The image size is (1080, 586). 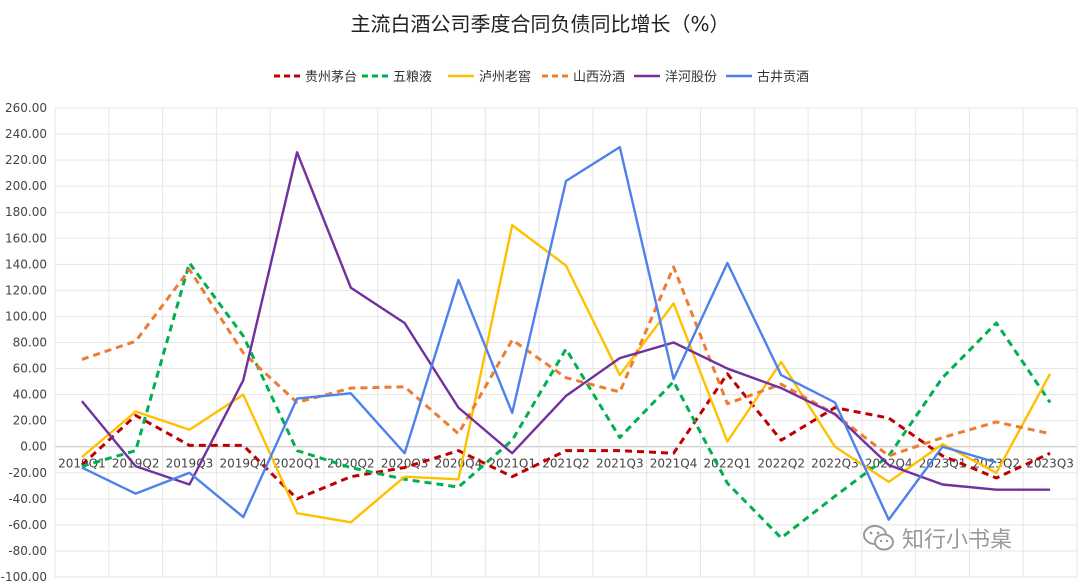 What do you see at coordinates (783, 77) in the screenshot?
I see `legend-label: 古井贡酒` at bounding box center [783, 77].